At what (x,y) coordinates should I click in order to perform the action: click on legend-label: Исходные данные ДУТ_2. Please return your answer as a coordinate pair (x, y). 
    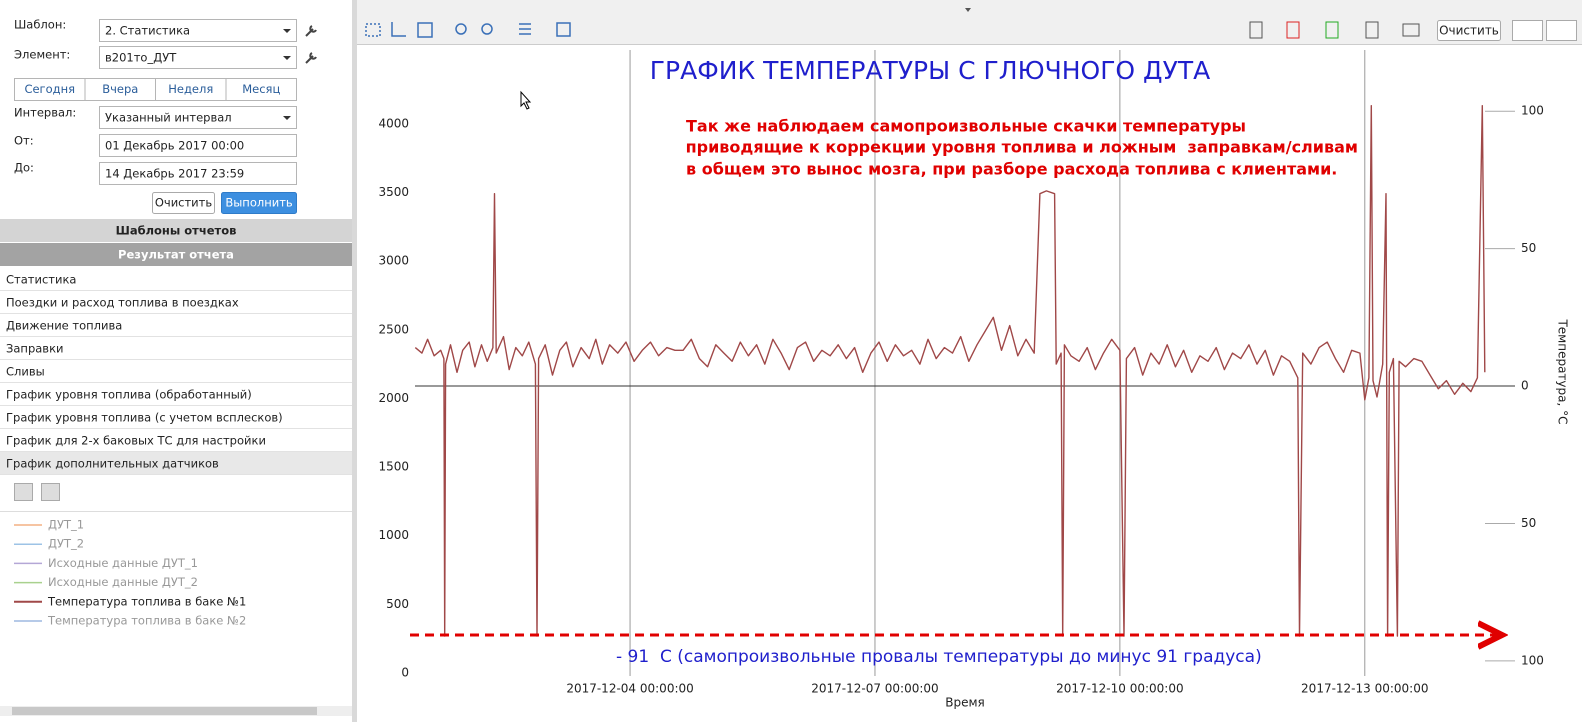
    Looking at the image, I should click on (123, 582).